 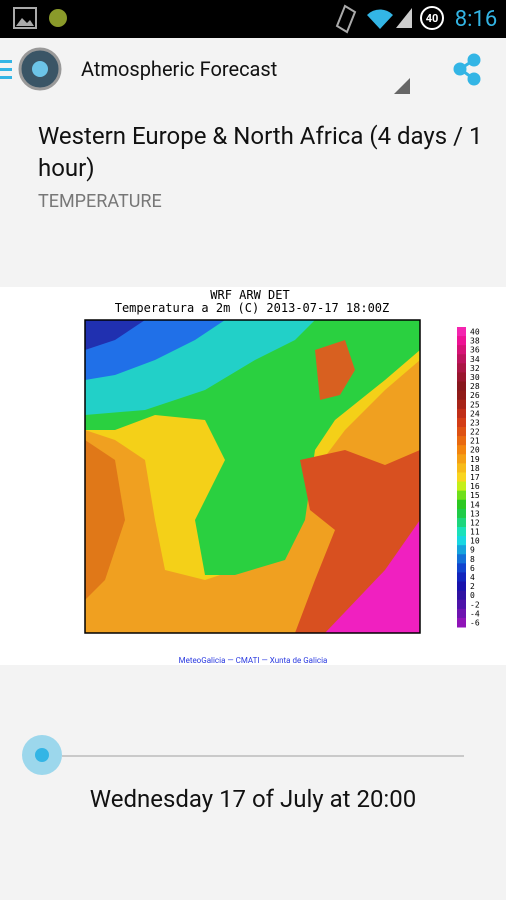 I want to click on app-bar: Atmospheric Forecast, so click(x=253, y=69).